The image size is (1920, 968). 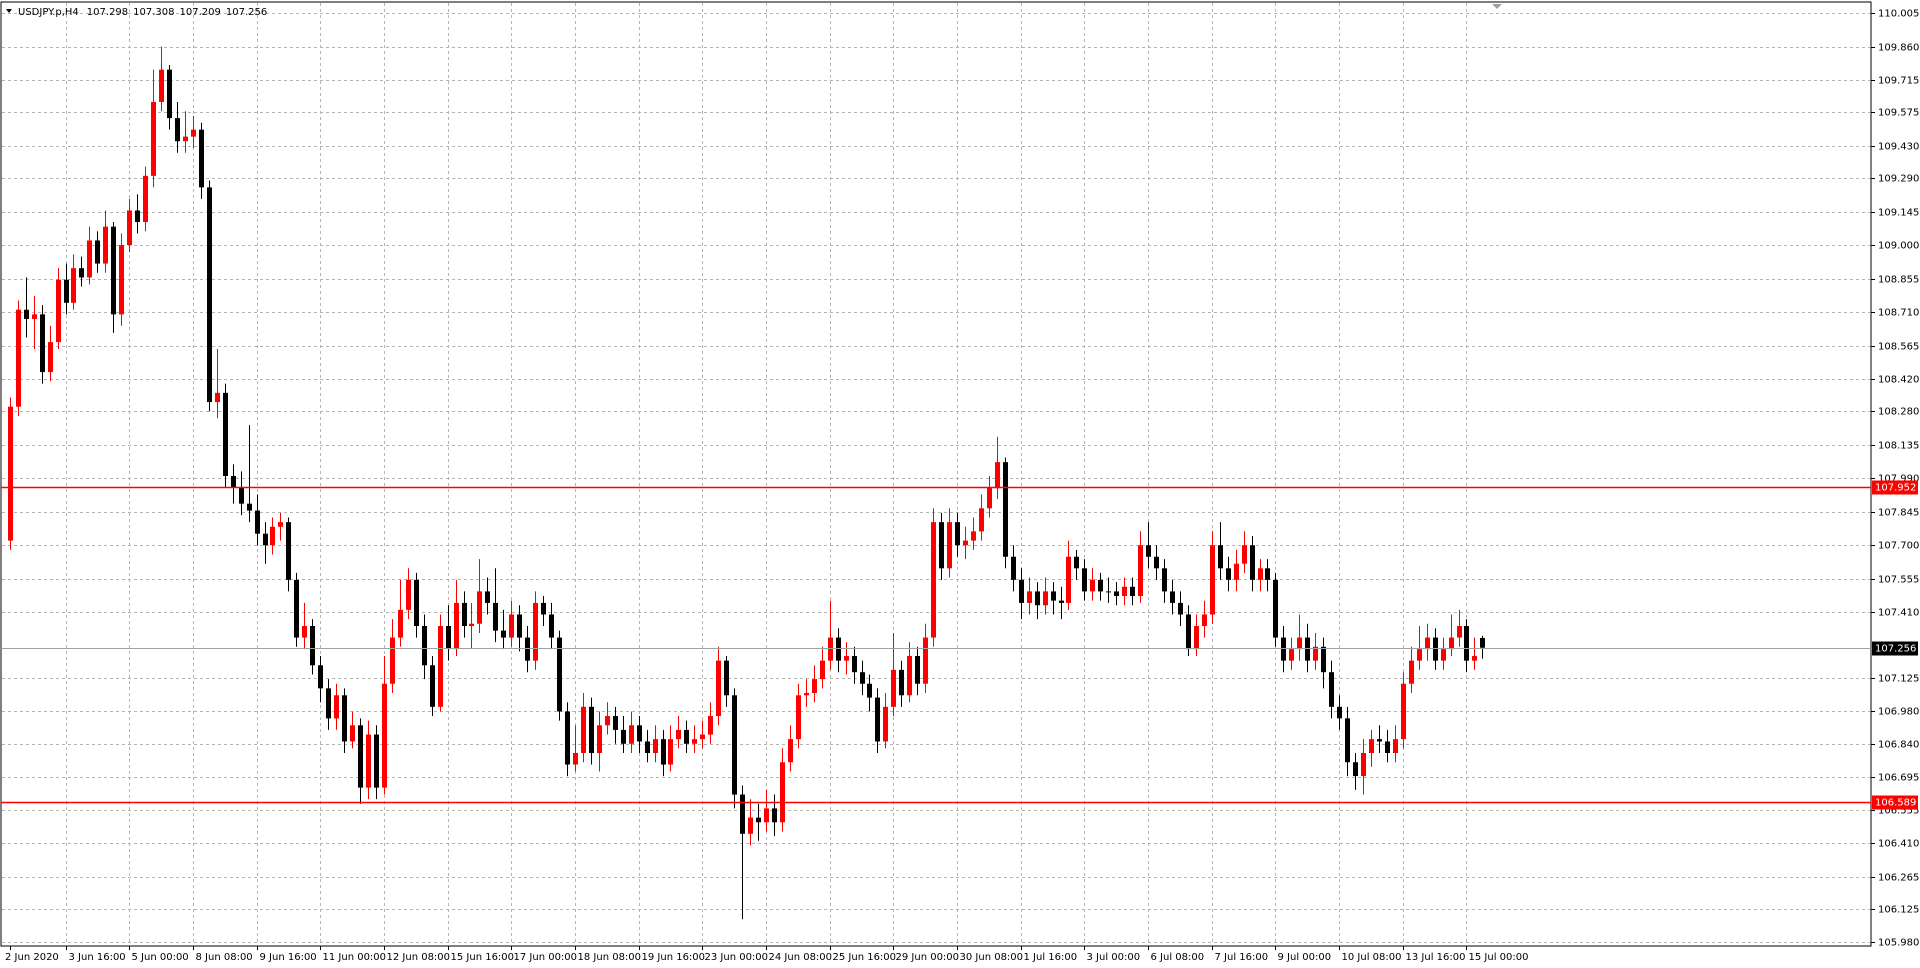 I want to click on y-tick-label: 107.845, so click(x=1898, y=513).